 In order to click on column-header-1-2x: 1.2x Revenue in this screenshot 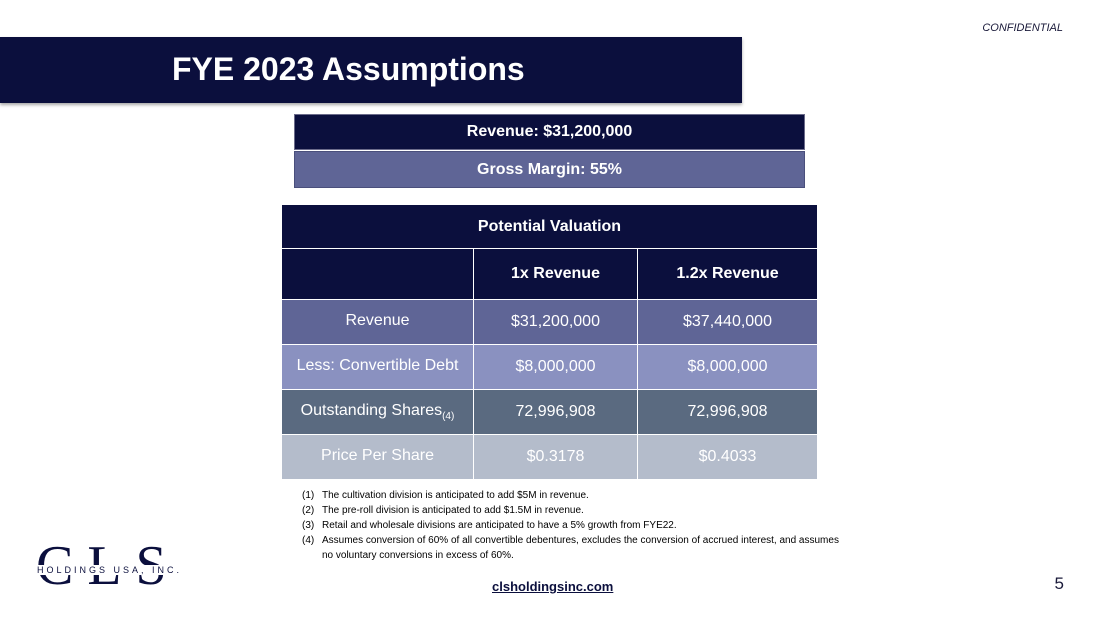, I will do `click(727, 274)`.